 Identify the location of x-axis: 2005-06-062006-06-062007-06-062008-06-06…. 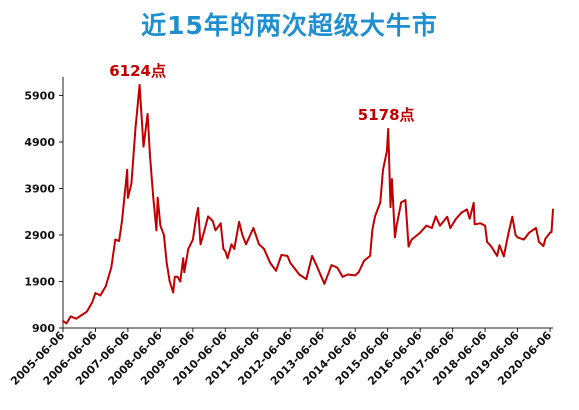
(281, 357).